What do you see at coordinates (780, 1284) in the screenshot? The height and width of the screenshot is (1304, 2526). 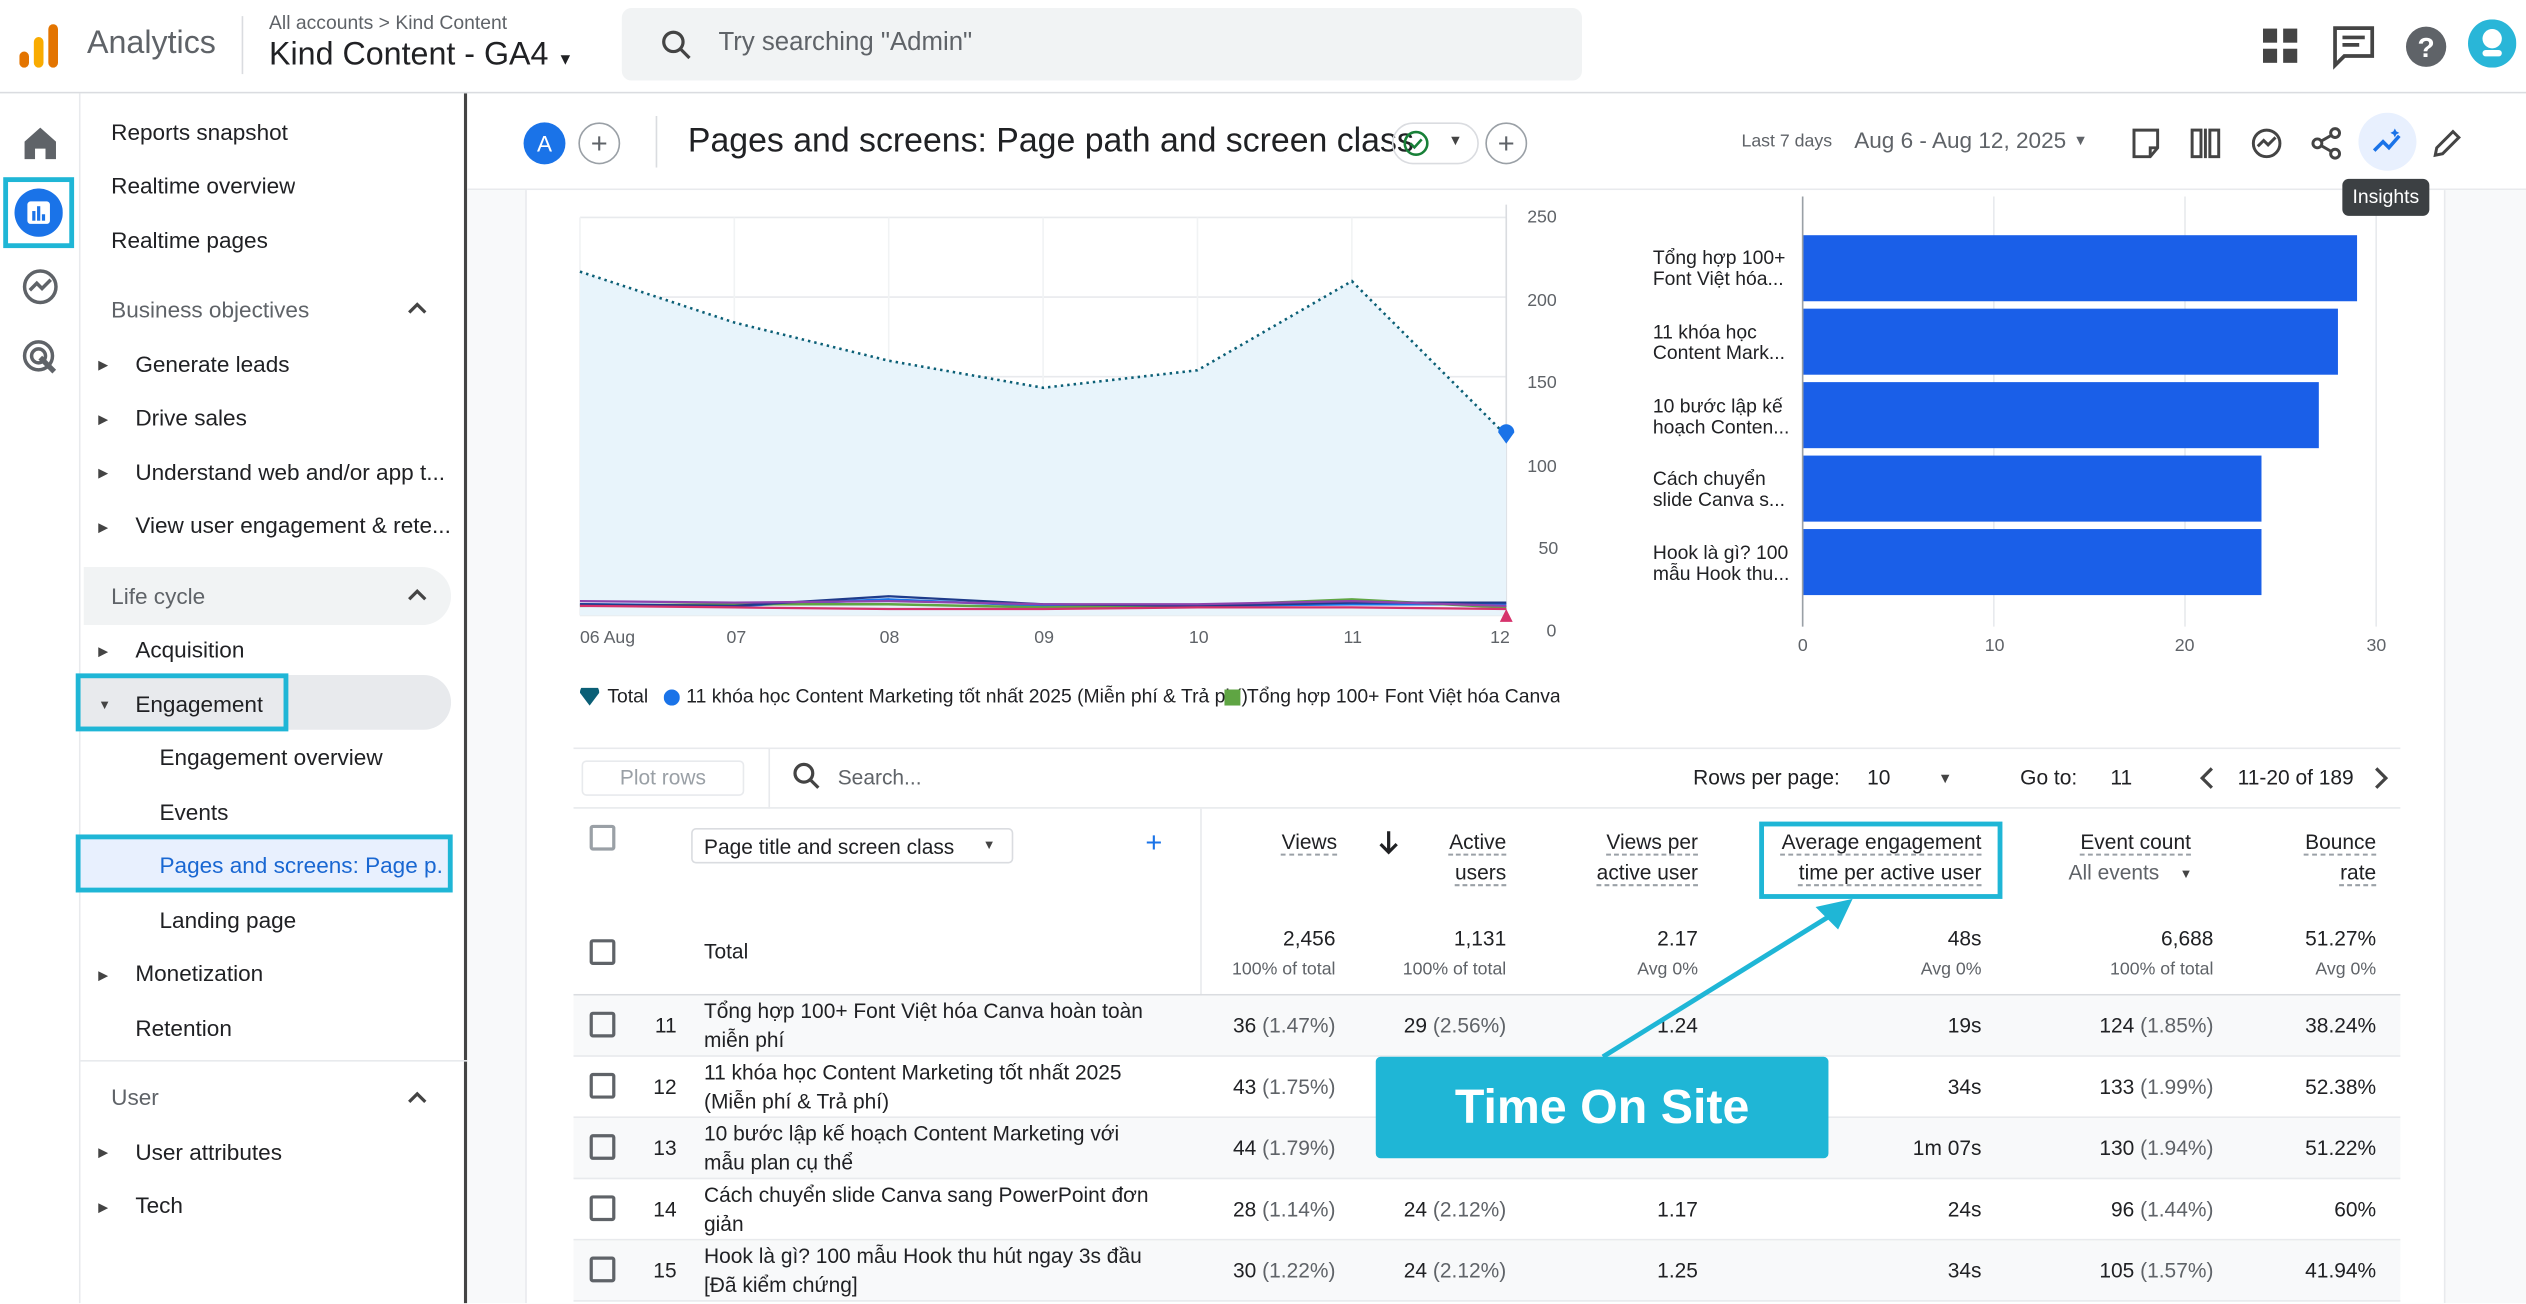 I see `row-title-line2: [Đã kiểm chứng]` at bounding box center [780, 1284].